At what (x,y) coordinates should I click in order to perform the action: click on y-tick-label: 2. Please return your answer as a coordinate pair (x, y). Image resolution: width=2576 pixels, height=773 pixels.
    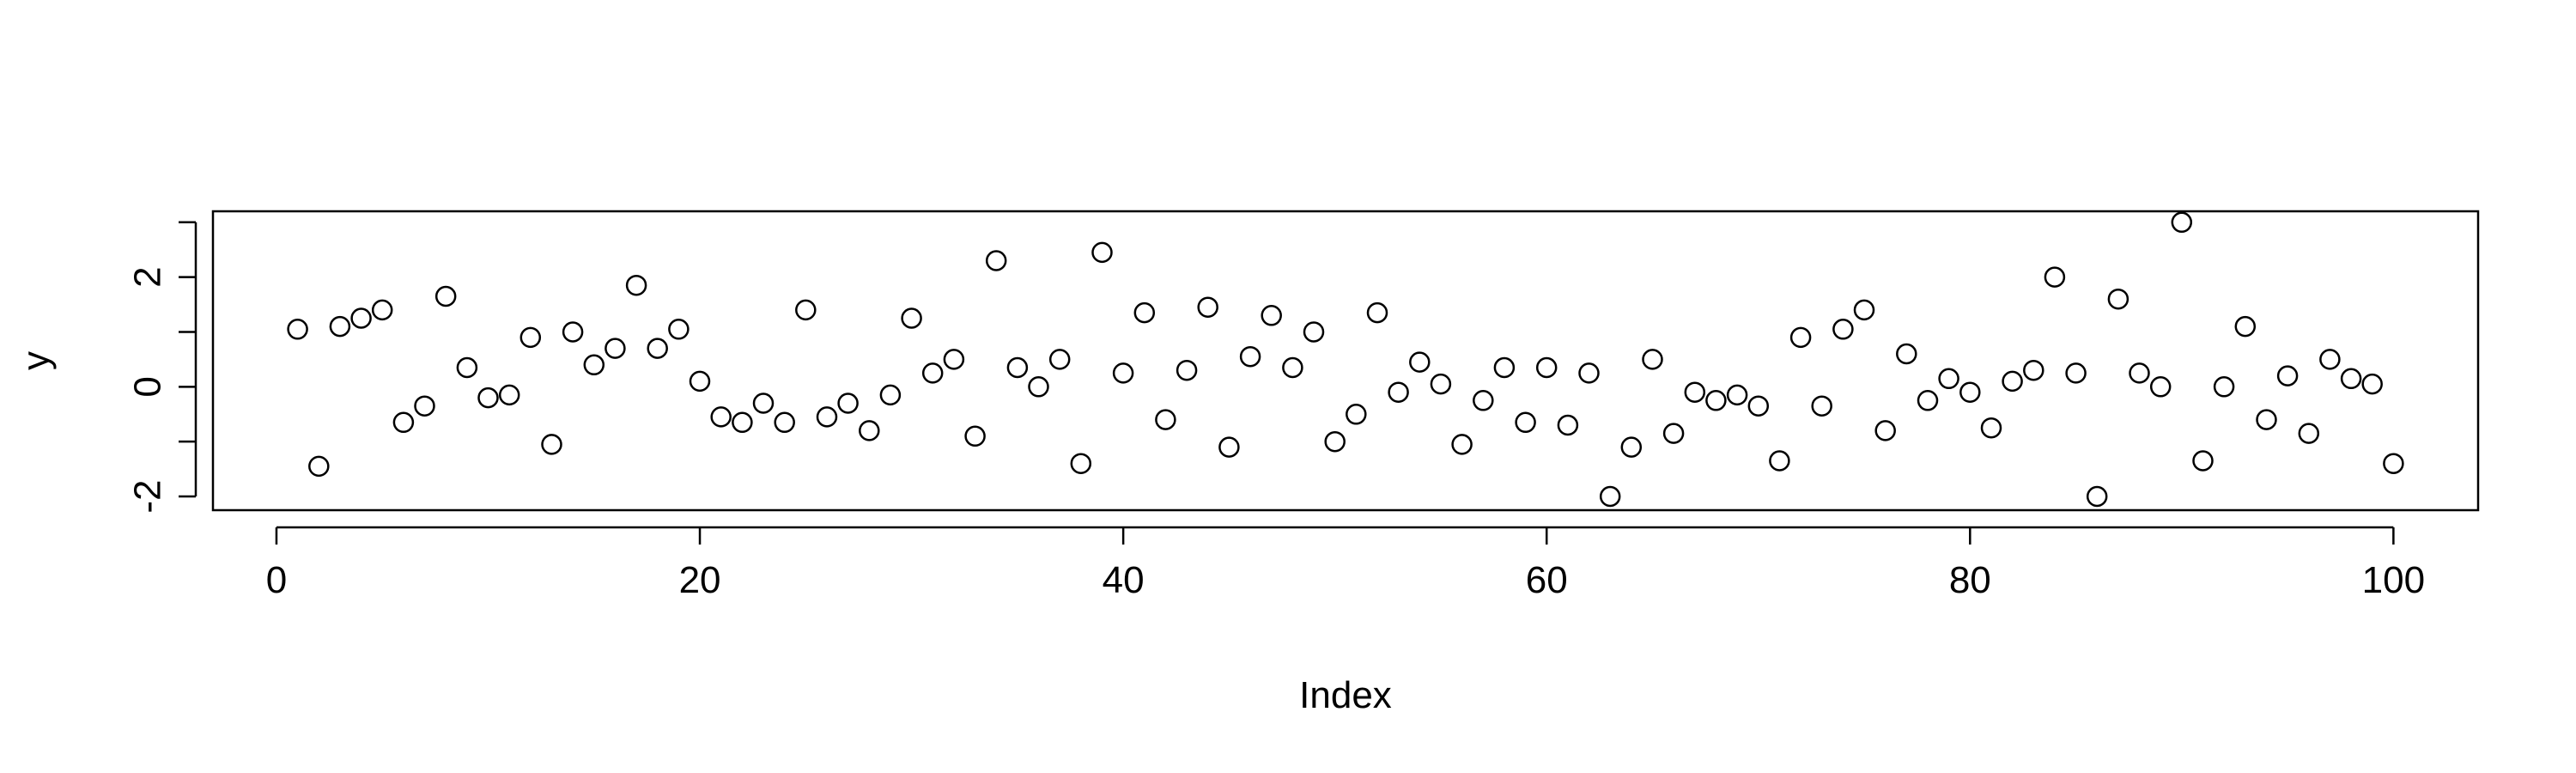
    Looking at the image, I should click on (148, 276).